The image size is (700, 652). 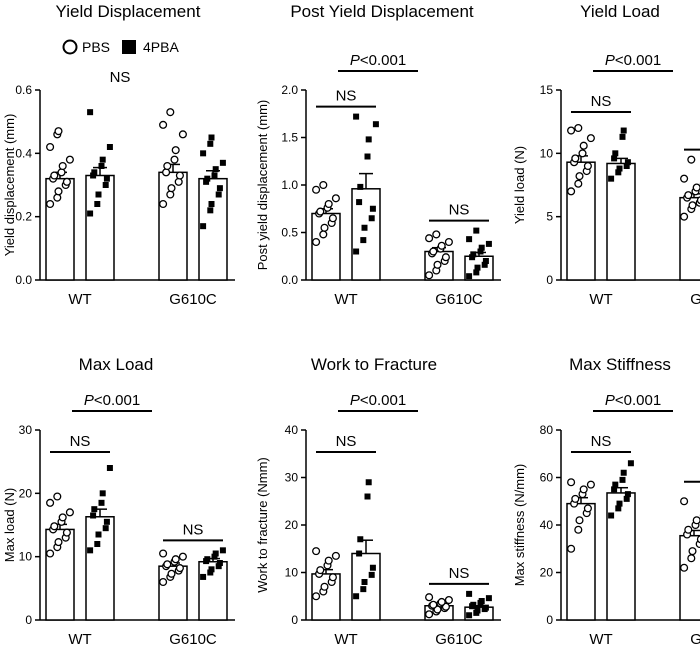 I want to click on p-threshold: <0.001, so click(x=383, y=60).